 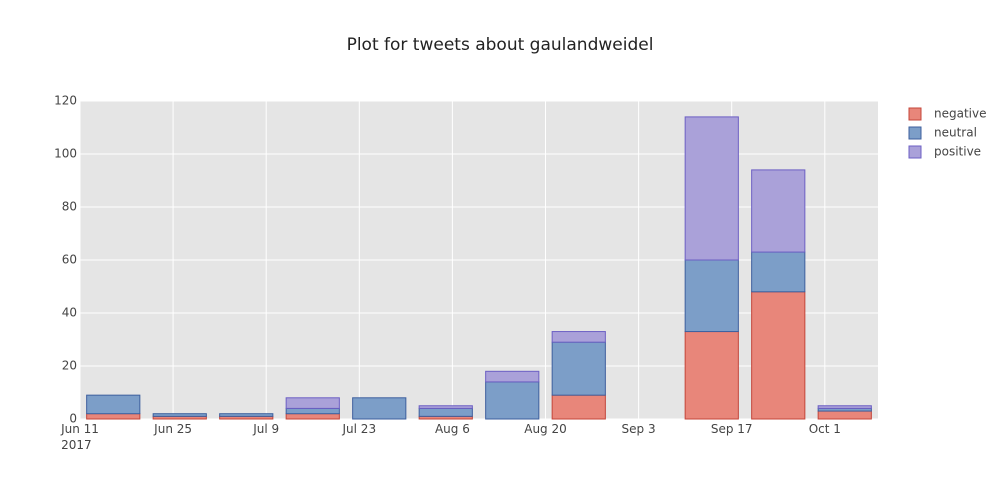 I want to click on legend-label: neutral, so click(x=955, y=133).